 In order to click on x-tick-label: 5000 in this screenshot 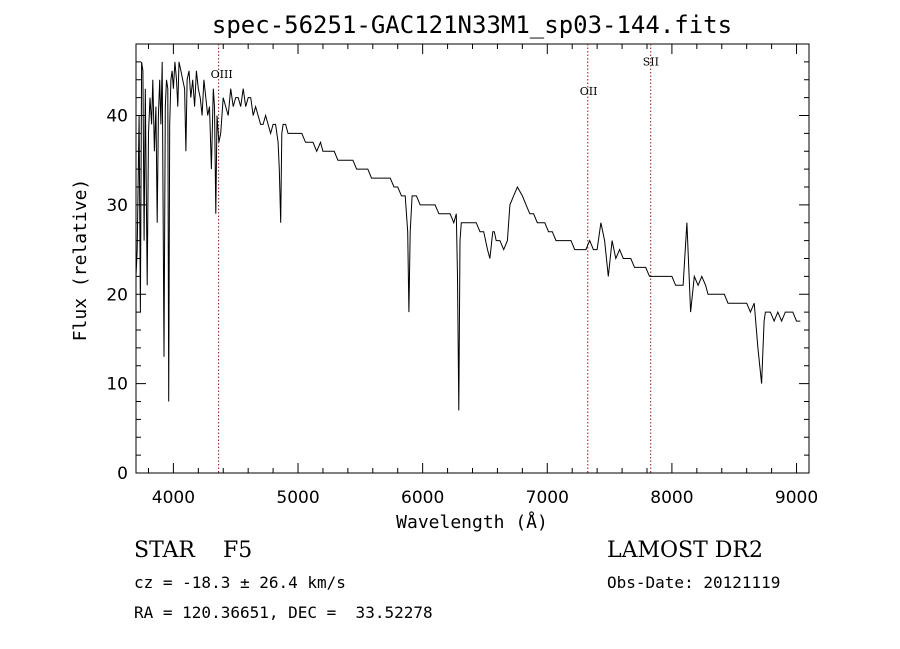, I will do `click(297, 498)`.